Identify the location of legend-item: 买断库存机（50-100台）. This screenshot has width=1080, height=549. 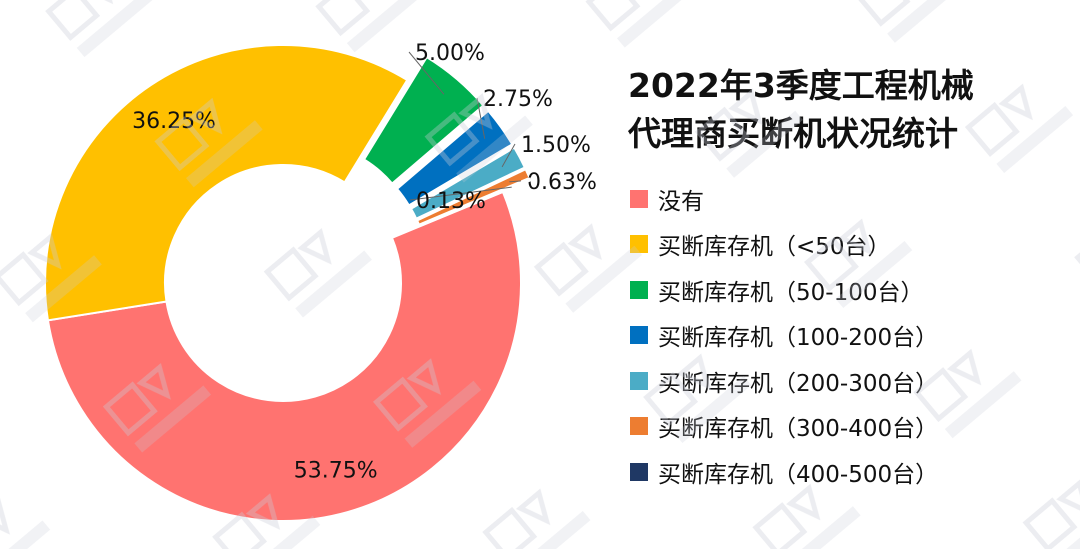
(784, 290).